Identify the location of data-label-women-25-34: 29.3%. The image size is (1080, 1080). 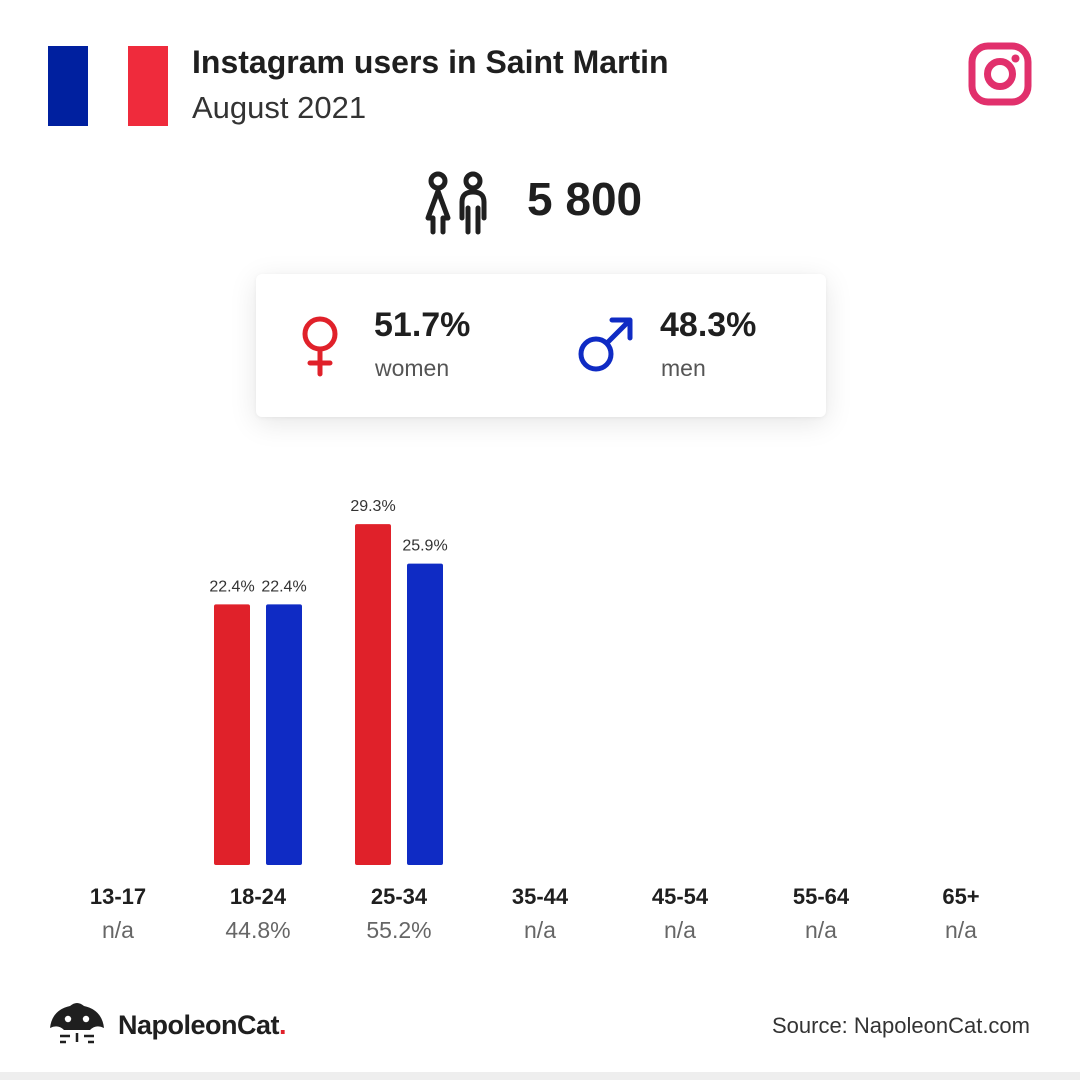
(372, 506).